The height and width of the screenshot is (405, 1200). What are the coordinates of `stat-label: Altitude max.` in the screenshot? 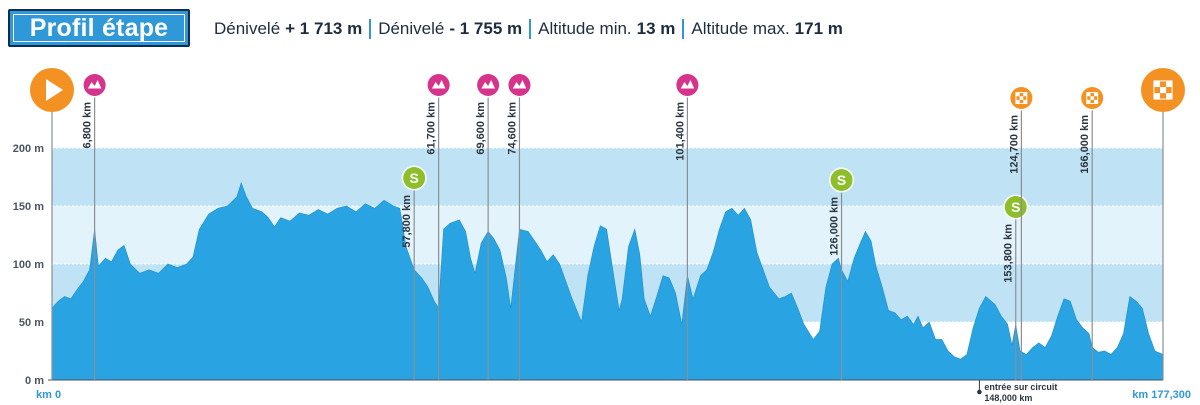 It's located at (740, 28).